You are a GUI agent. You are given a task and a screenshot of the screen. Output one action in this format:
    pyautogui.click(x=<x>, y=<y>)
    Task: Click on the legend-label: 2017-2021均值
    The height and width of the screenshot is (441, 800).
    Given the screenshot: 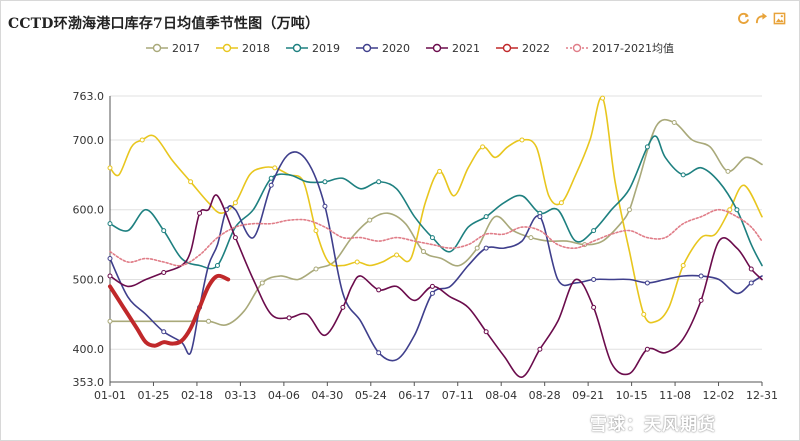 What is the action you would take?
    pyautogui.click(x=633, y=48)
    